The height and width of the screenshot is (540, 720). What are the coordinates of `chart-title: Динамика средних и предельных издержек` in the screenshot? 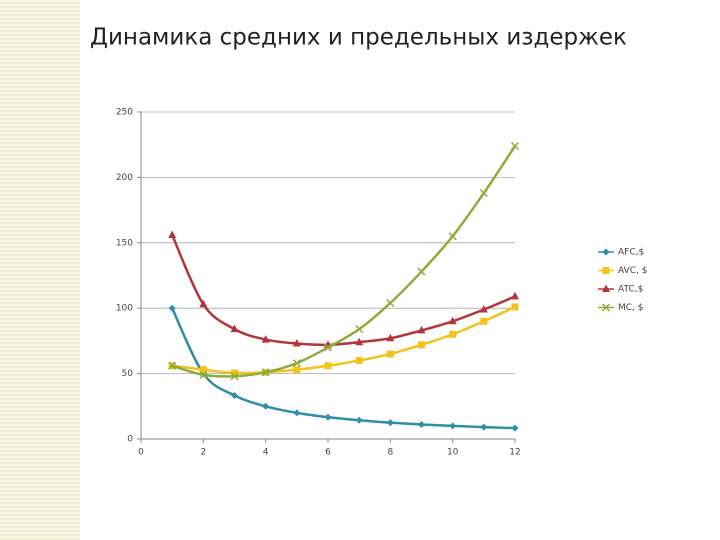 It's located at (358, 38).